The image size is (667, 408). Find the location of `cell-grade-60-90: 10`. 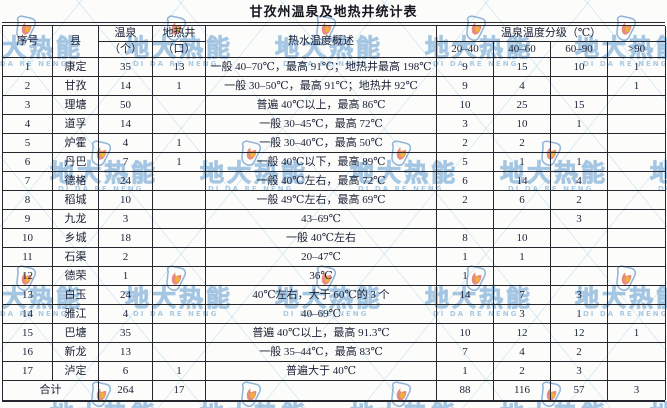

cell-grade-60-90: 10 is located at coordinates (579, 67).